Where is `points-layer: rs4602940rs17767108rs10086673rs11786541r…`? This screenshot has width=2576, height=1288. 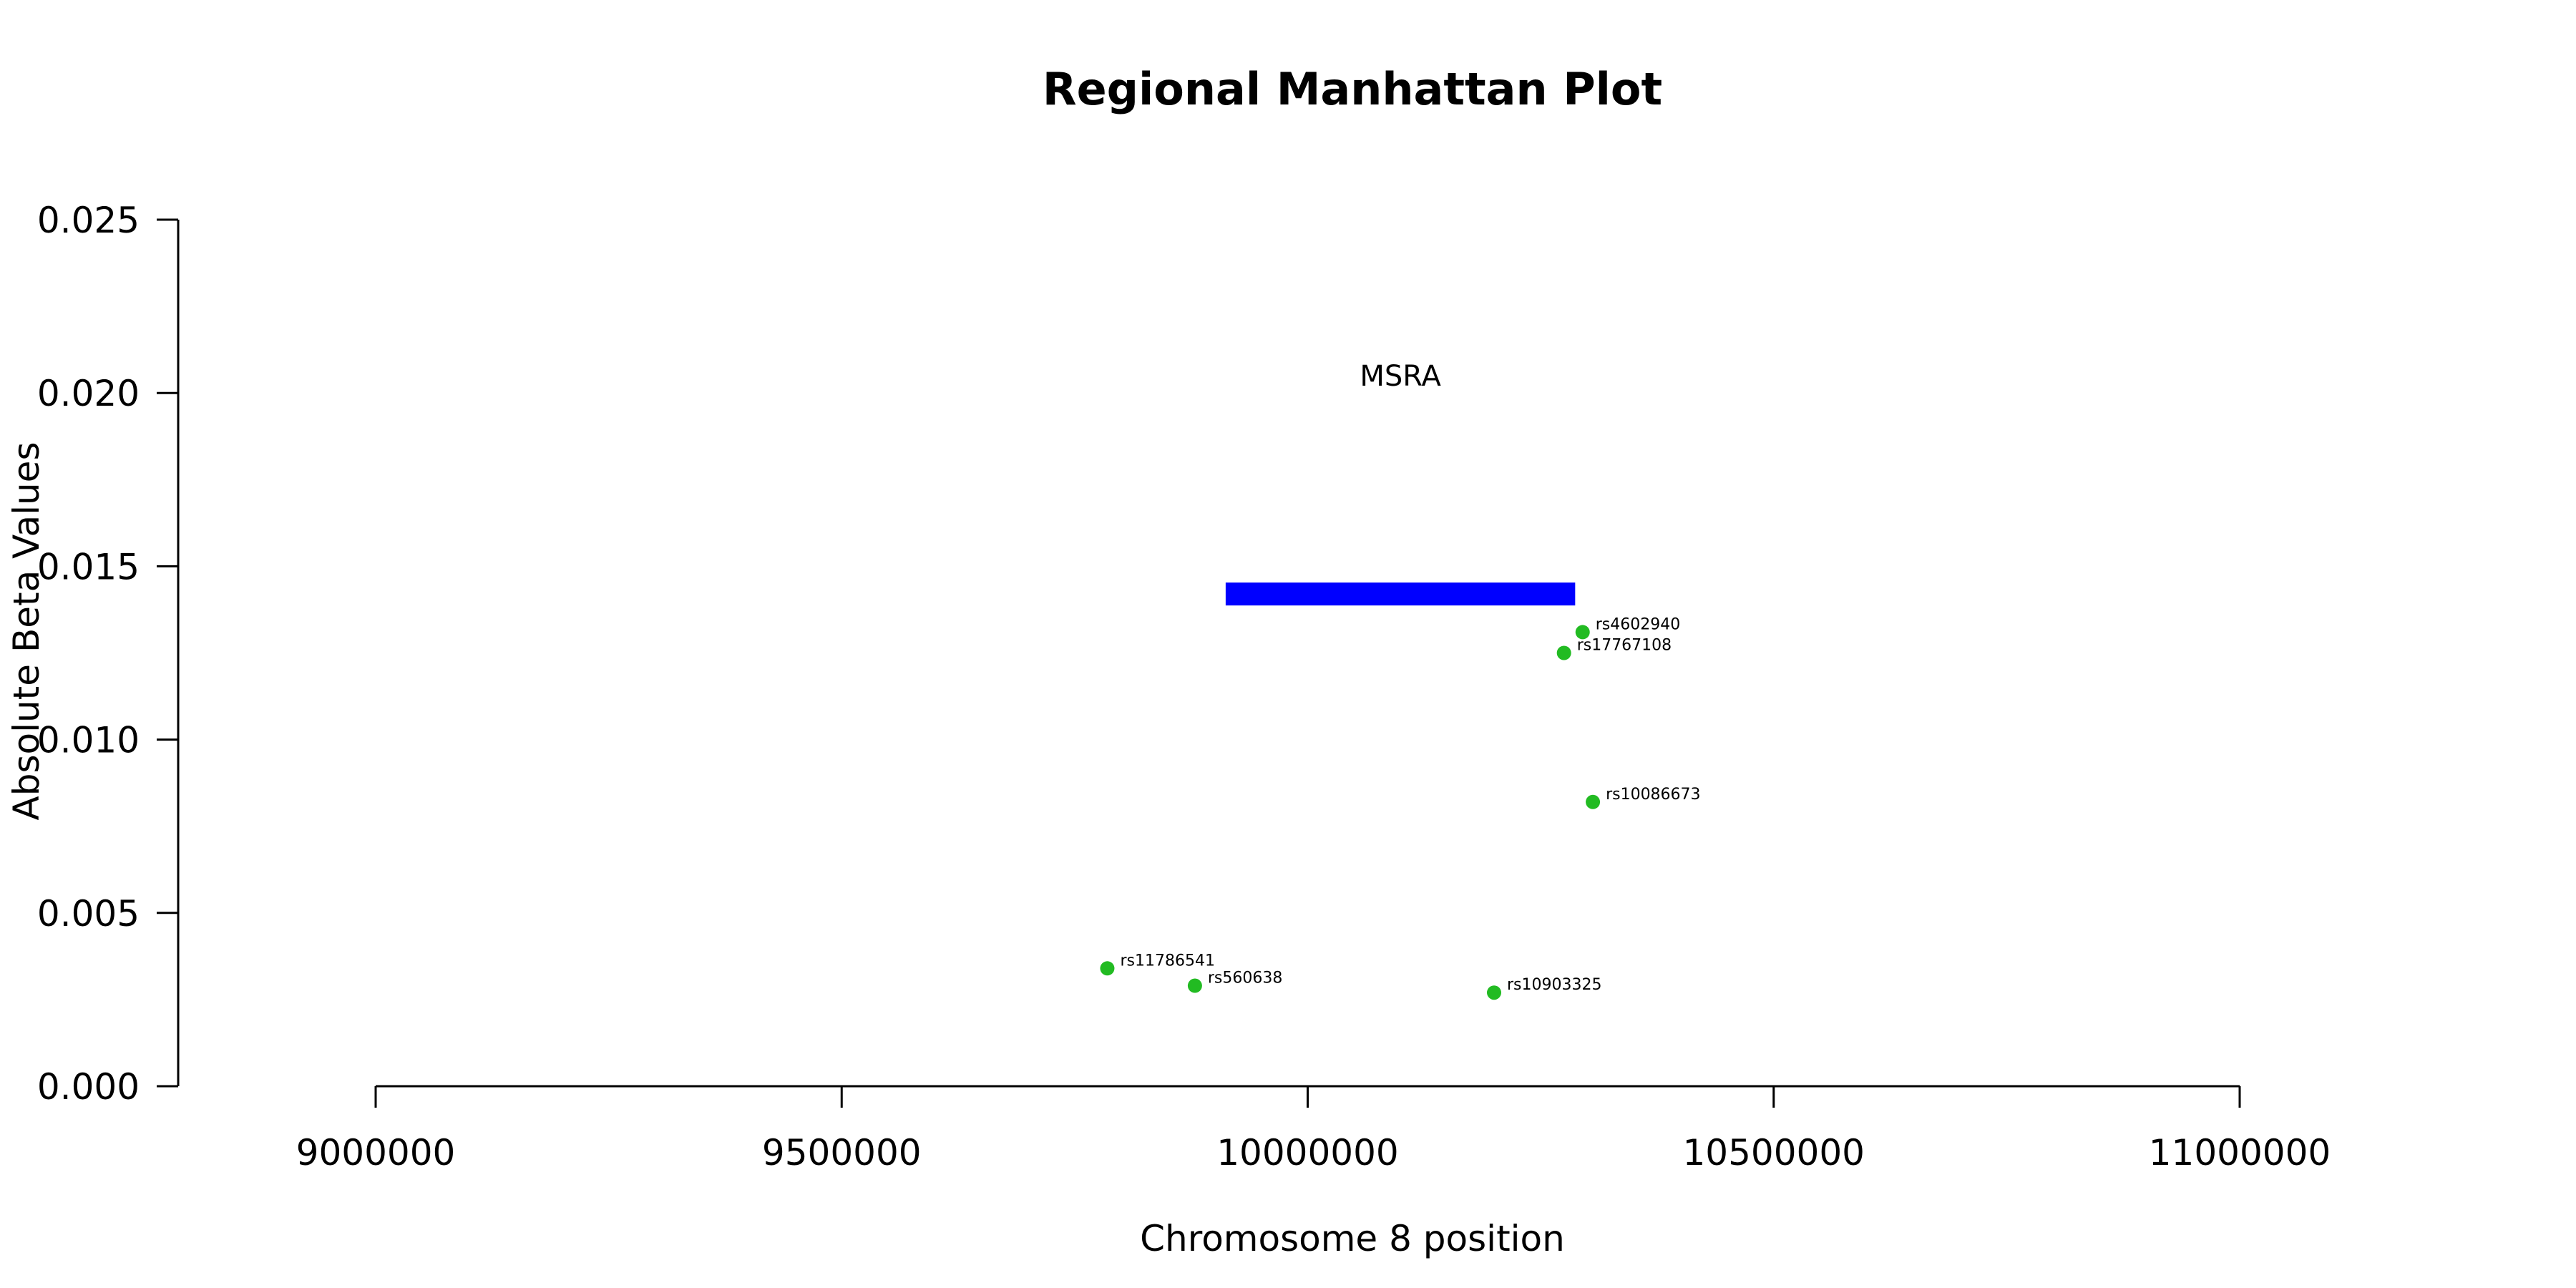
points-layer: rs4602940rs17767108rs10086673rs11786541r… is located at coordinates (1400, 807).